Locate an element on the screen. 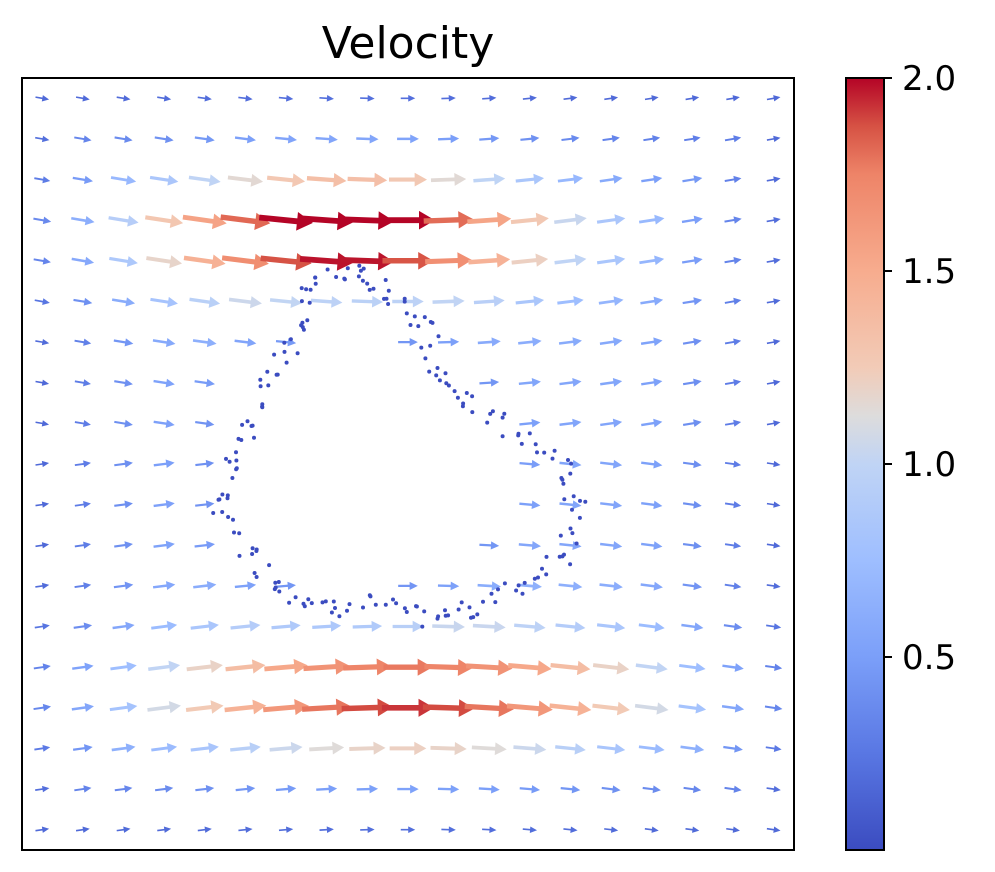 Image resolution: width=995 pixels, height=872 pixels. colorbar-tick-label: 0.5 is located at coordinates (929, 658).